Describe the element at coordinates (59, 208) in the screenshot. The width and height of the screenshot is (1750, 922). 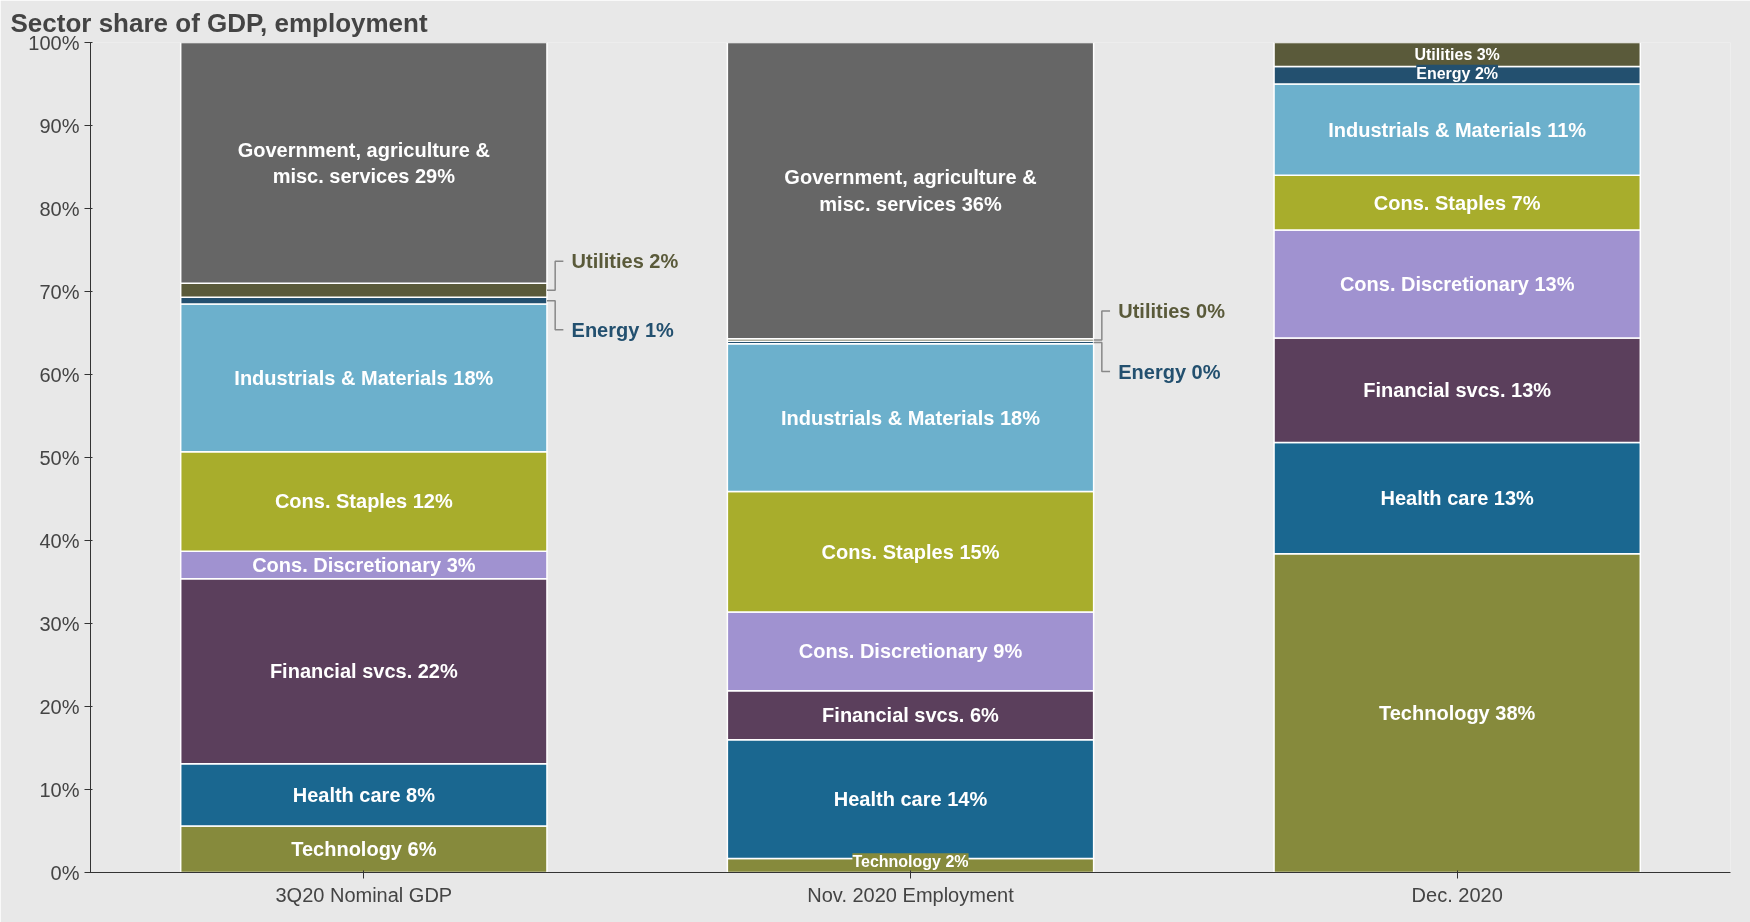
I see `y-tick-label: 80%` at that location.